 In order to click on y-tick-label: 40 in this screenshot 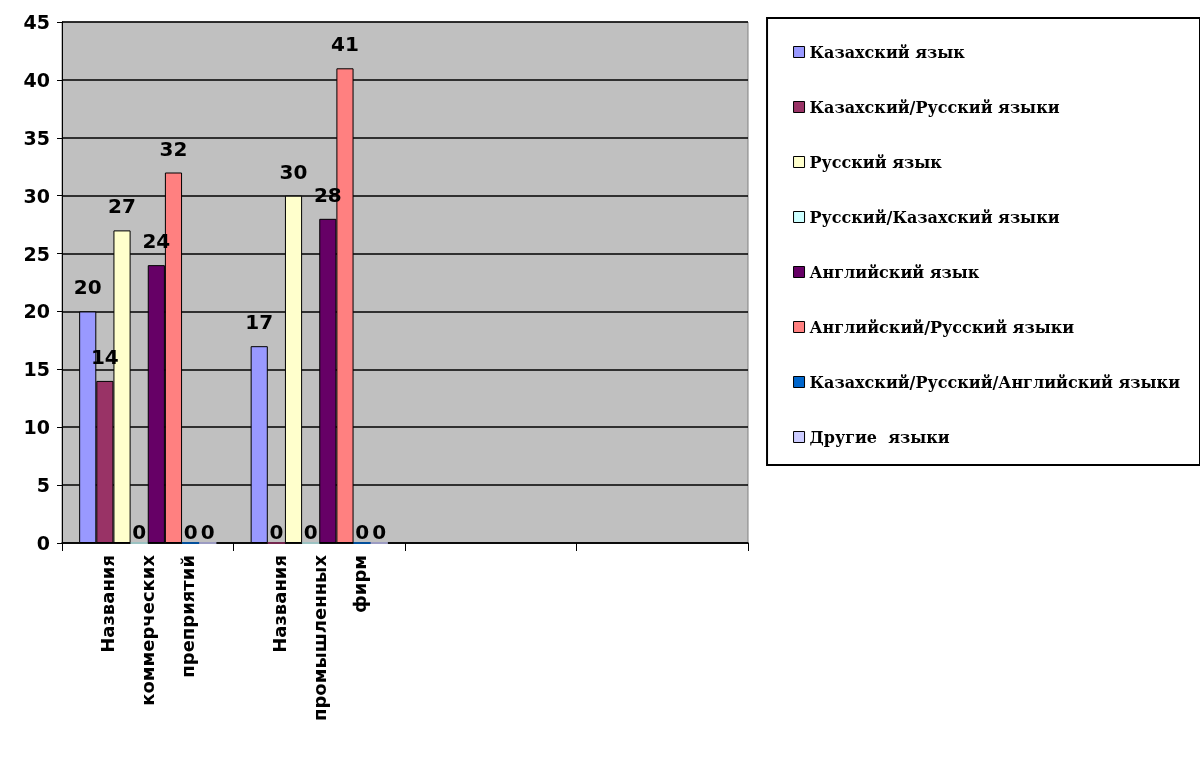, I will do `click(36, 79)`.